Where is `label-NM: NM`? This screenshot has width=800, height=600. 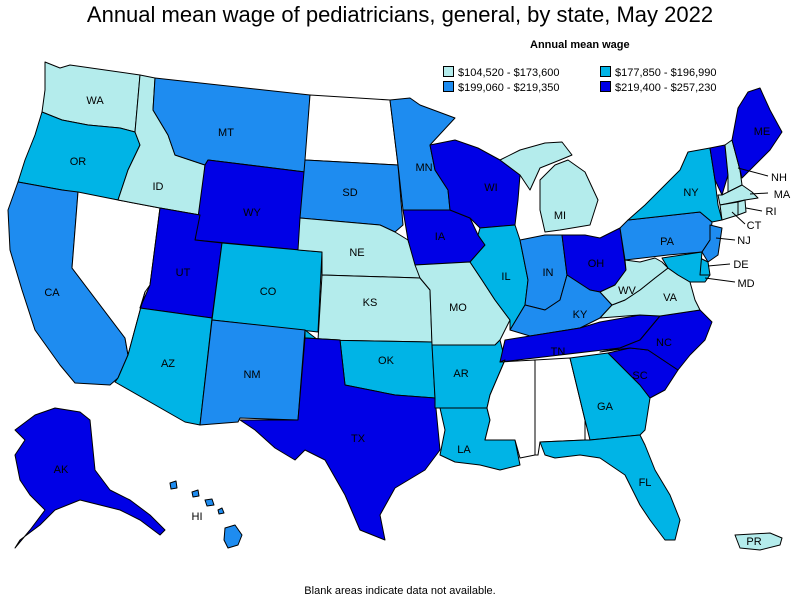 label-NM: NM is located at coordinates (251, 375).